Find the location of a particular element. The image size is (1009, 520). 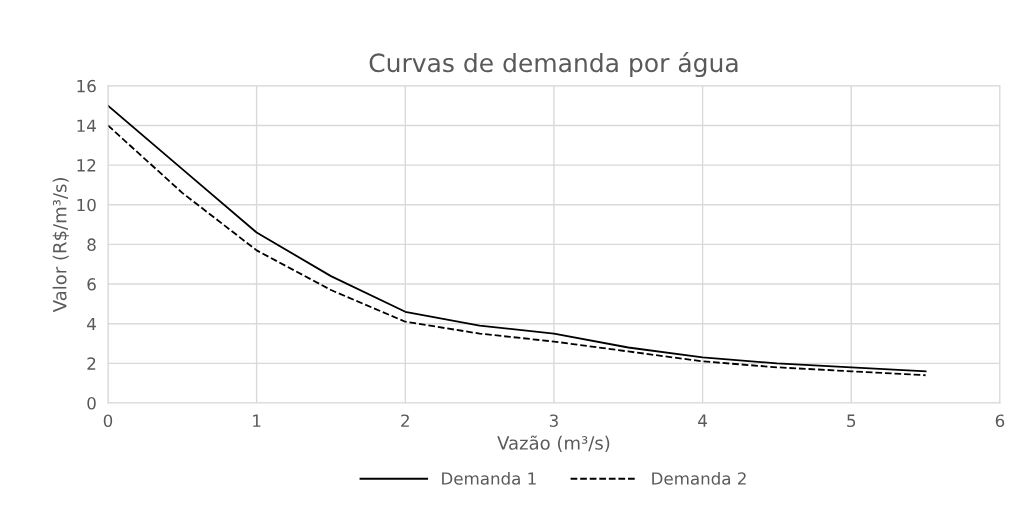

x-tick-label: 2 is located at coordinates (405, 420).